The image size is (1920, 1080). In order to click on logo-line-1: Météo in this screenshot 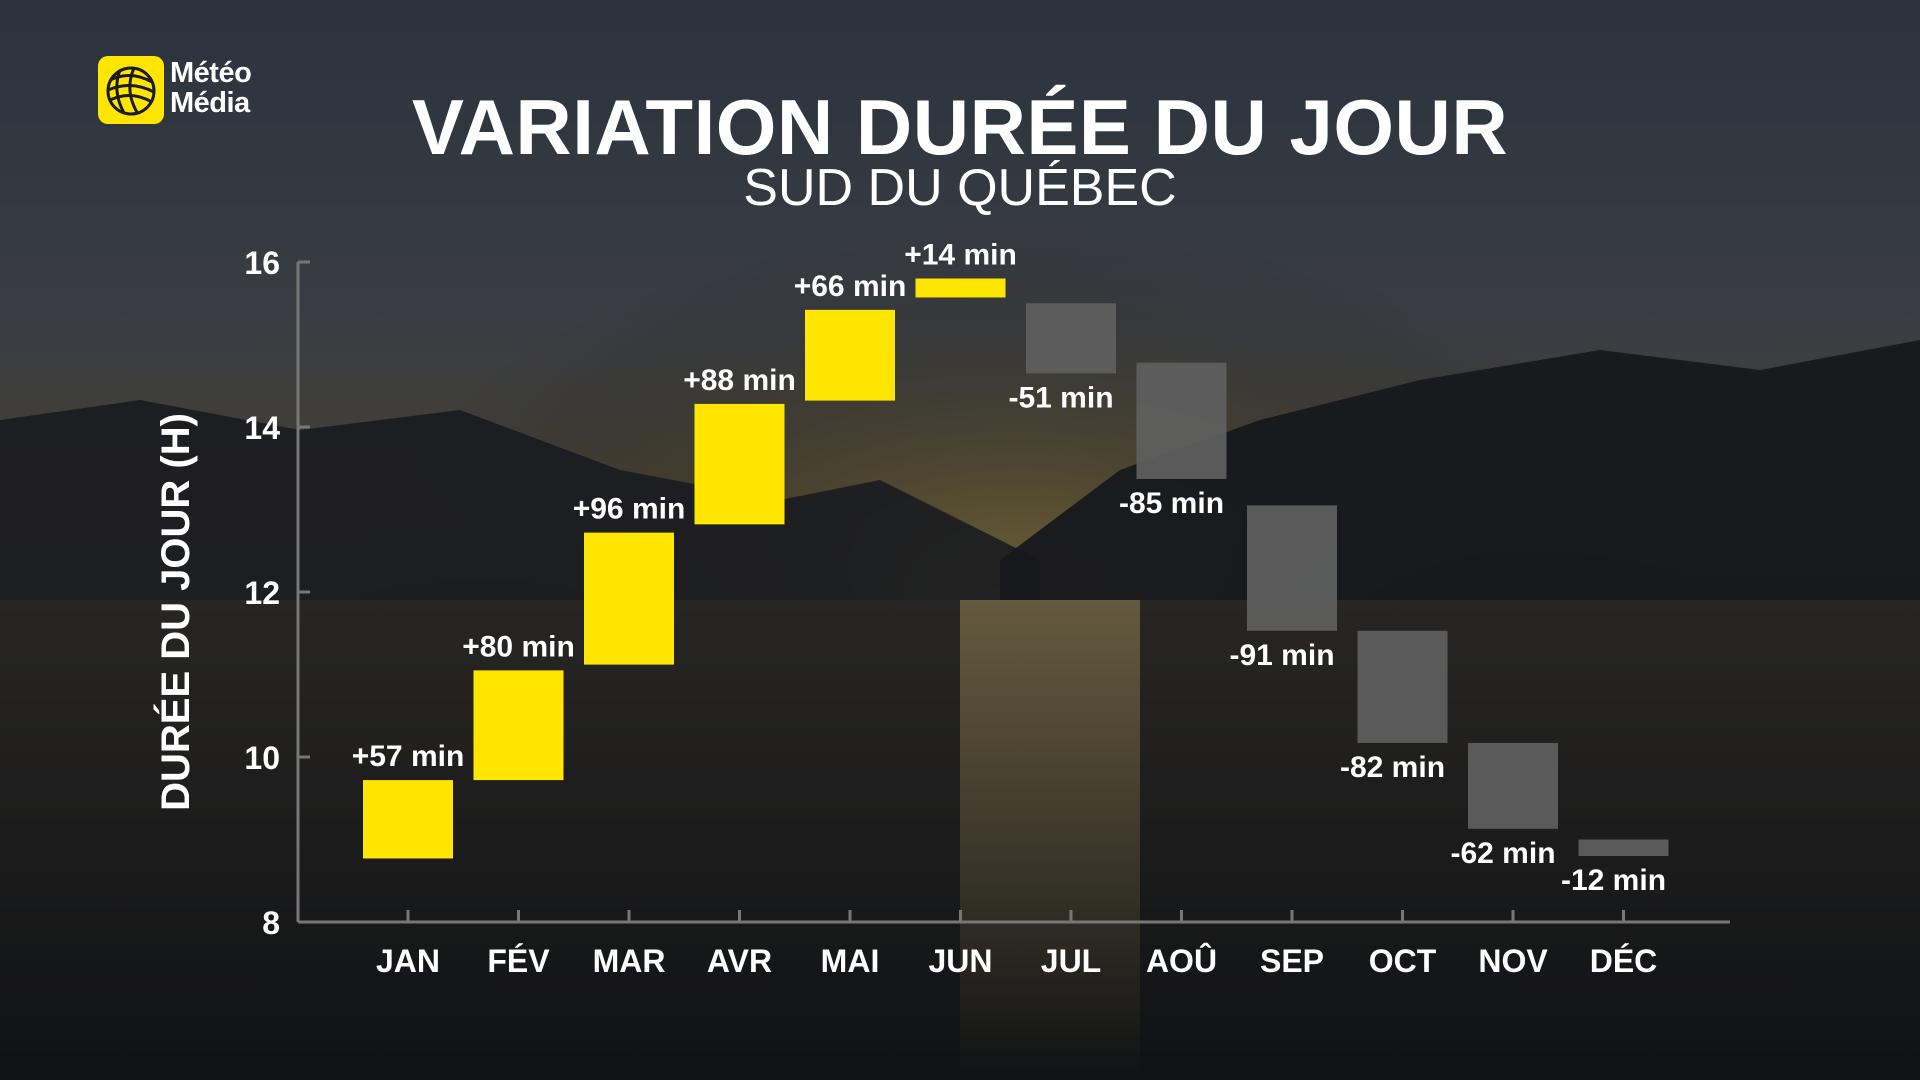, I will do `click(211, 73)`.